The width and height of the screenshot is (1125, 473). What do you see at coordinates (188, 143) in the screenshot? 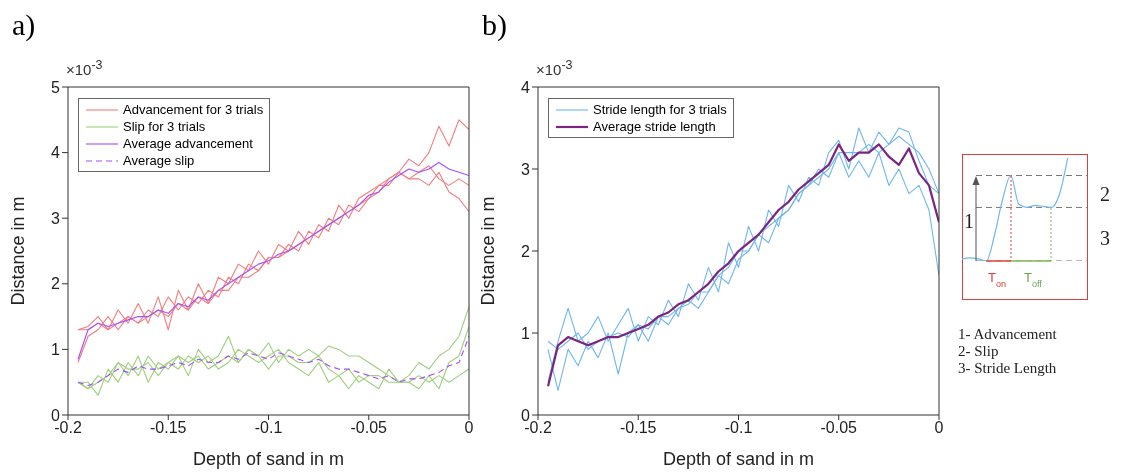
I see `legend-label: Average advancement` at bounding box center [188, 143].